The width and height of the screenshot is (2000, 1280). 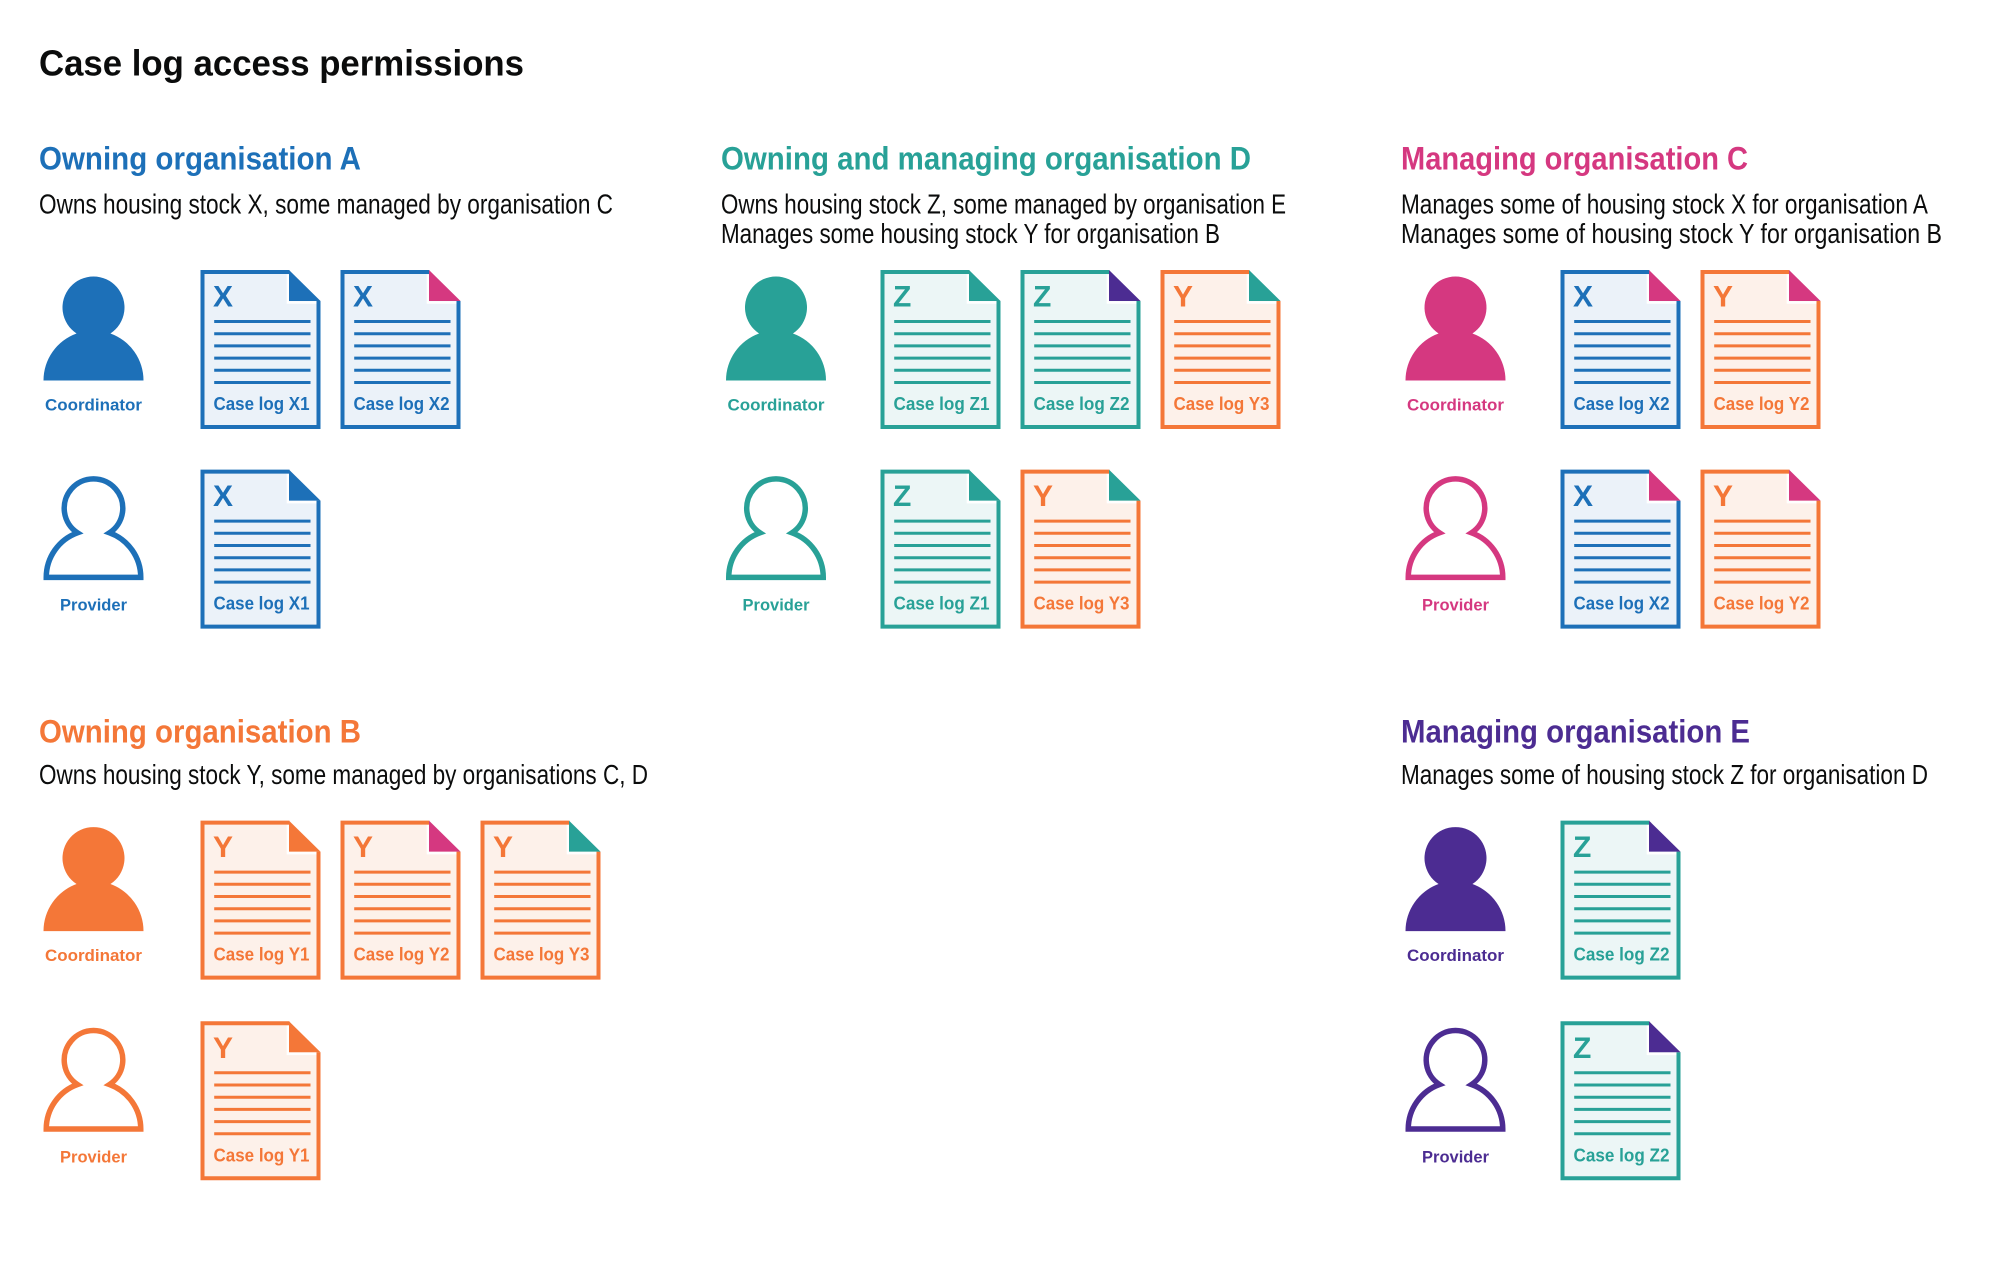 What do you see at coordinates (1574, 159) in the screenshot?
I see `svg-text: Managing organisation C` at bounding box center [1574, 159].